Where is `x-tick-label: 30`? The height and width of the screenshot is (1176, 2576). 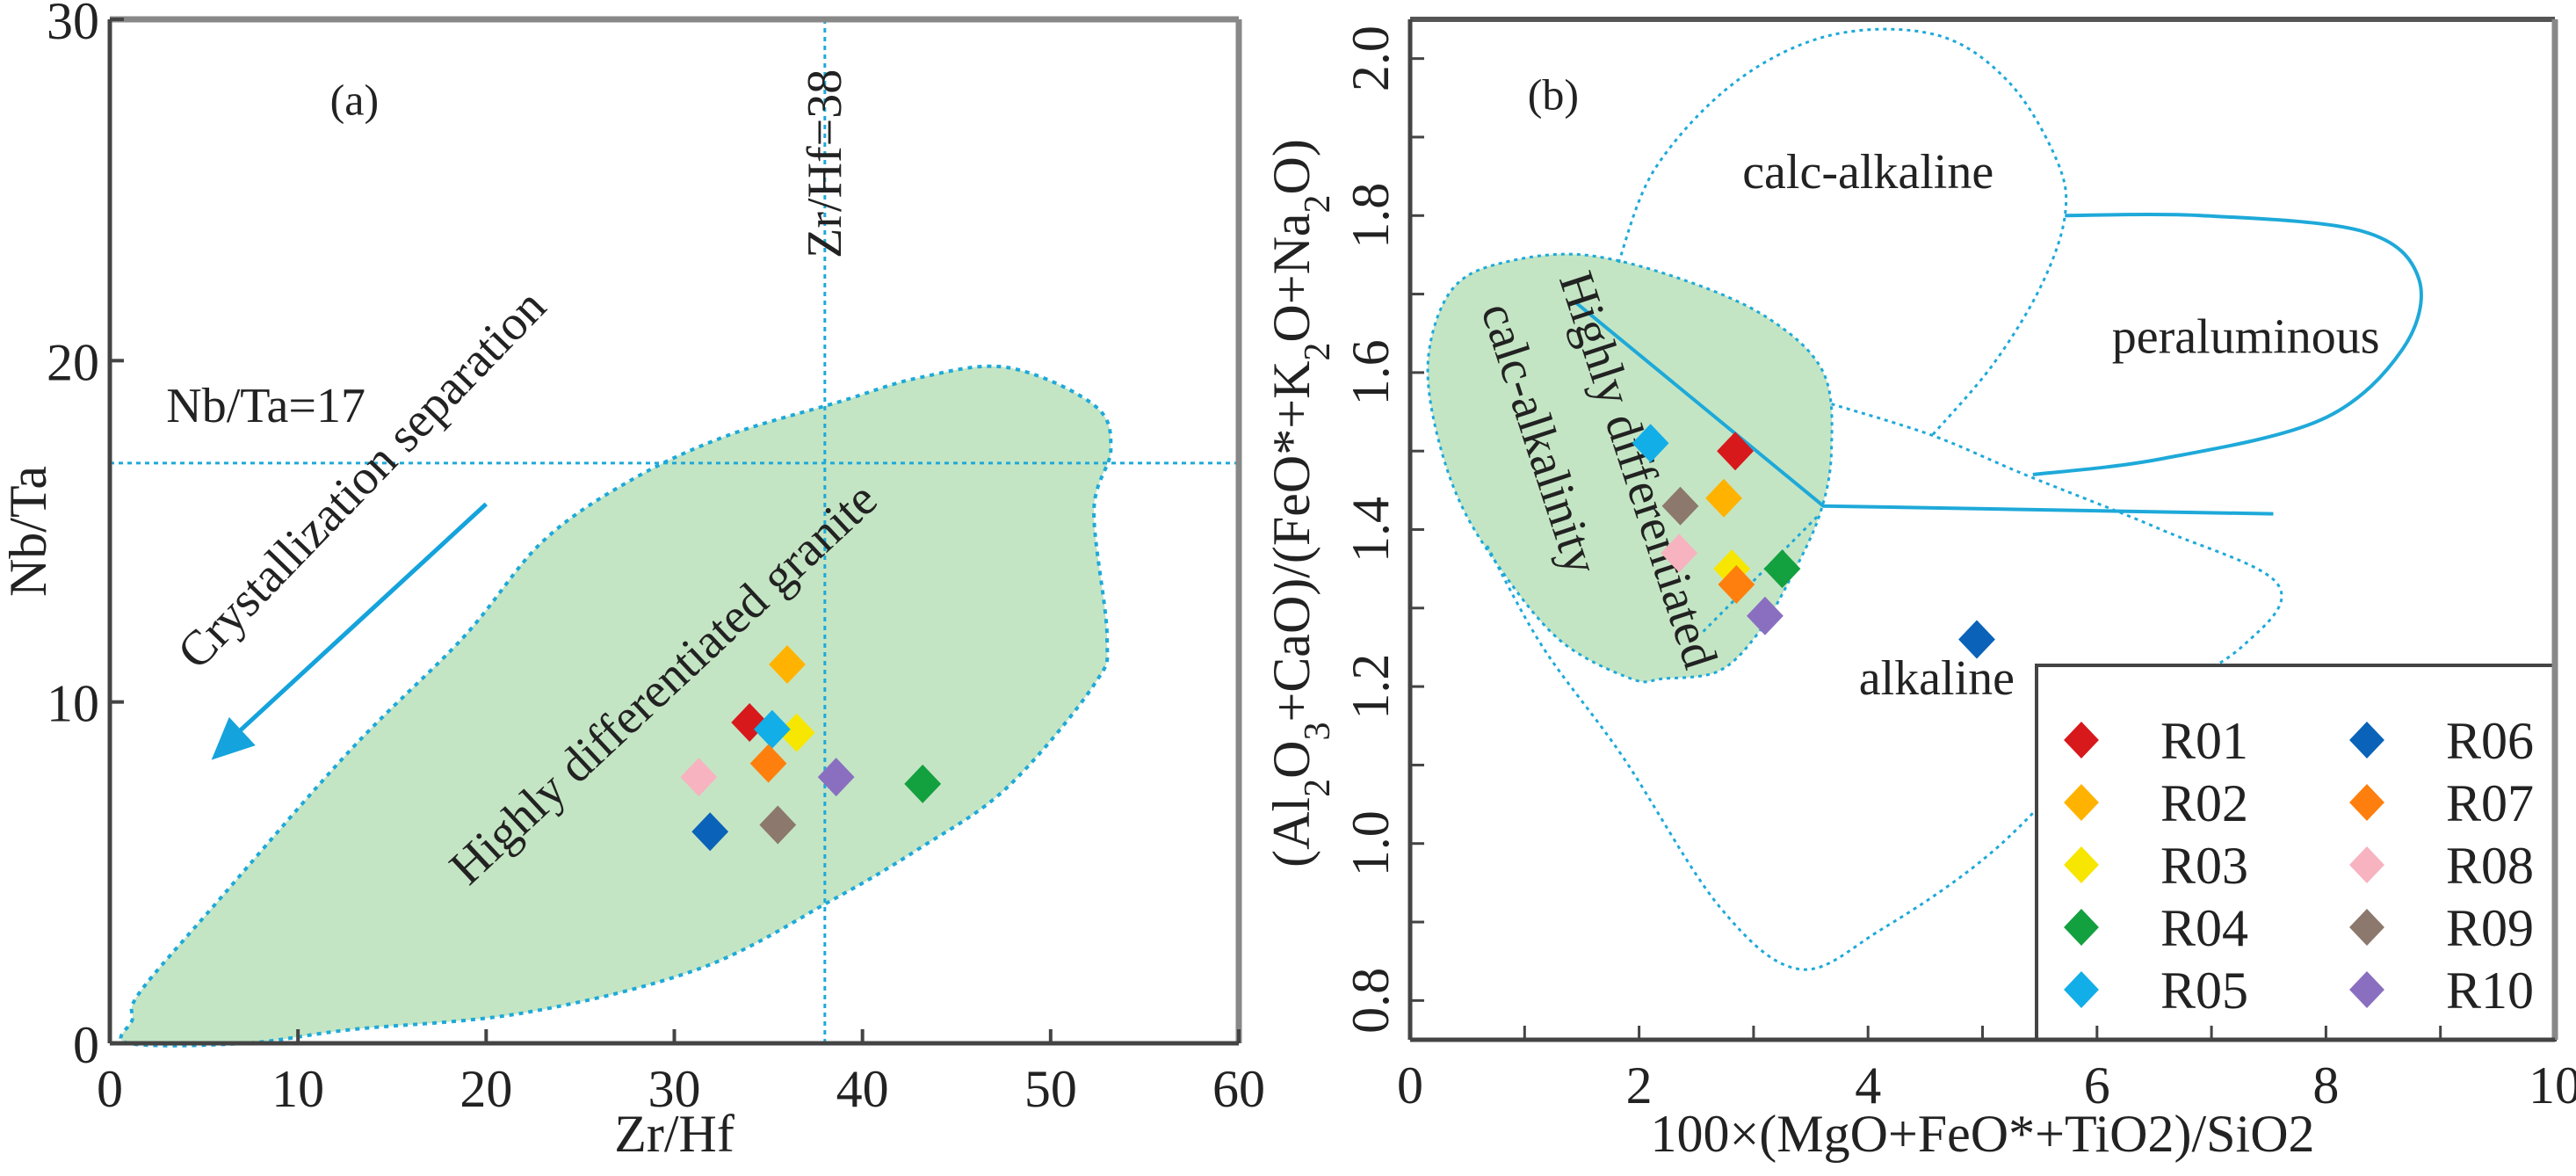
x-tick-label: 30 is located at coordinates (674, 1089).